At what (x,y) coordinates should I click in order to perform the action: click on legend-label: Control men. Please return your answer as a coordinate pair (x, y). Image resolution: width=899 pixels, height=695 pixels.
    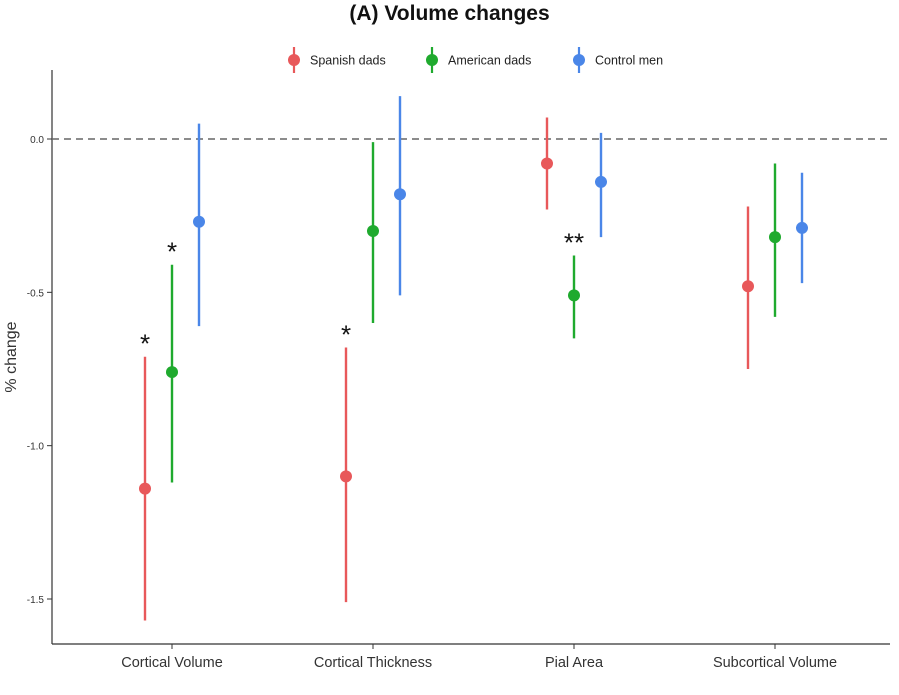
    Looking at the image, I should click on (629, 61).